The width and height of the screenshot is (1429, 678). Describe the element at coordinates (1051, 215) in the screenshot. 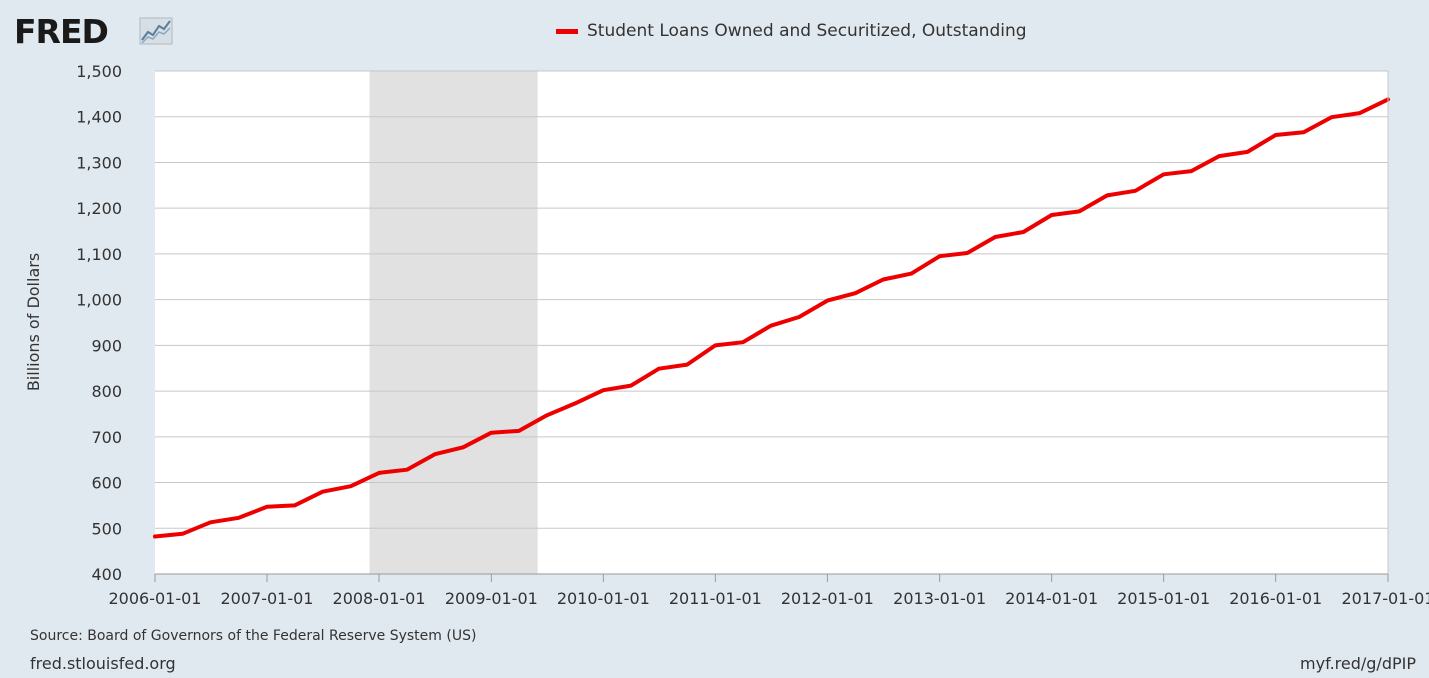

I see `data-point: 2014-01-01: 1185` at that location.